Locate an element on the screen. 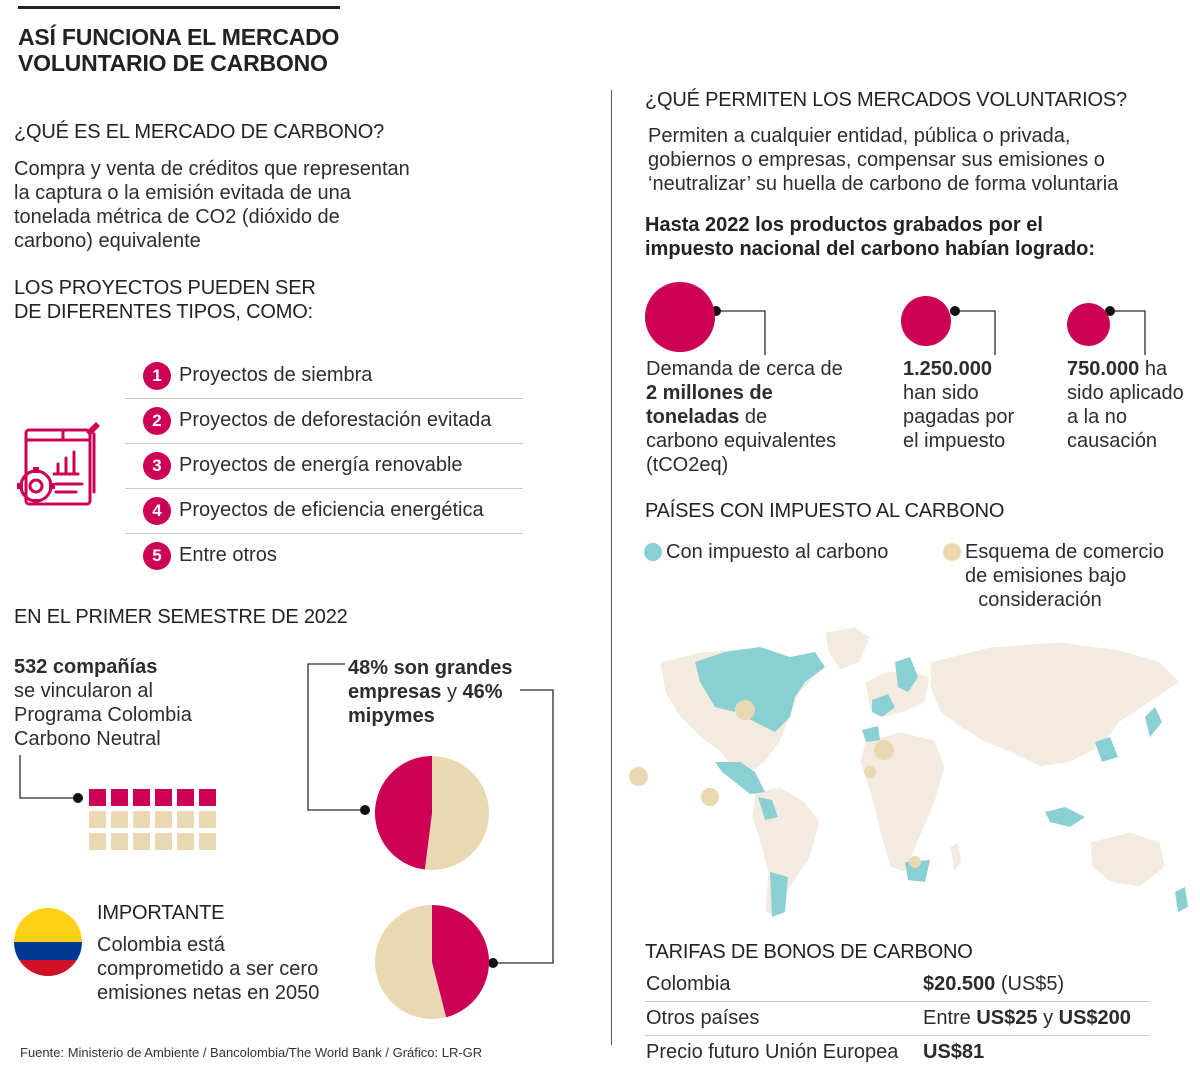 This screenshot has width=1200, height=1069. list-label: Proyectos de eficiencia energética is located at coordinates (331, 510).